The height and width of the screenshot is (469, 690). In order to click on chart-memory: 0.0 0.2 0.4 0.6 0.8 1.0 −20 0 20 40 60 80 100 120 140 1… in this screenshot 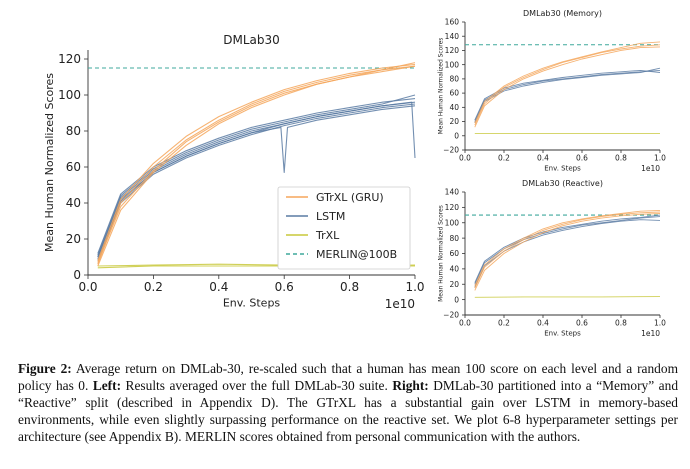, I will do `click(552, 91)`.